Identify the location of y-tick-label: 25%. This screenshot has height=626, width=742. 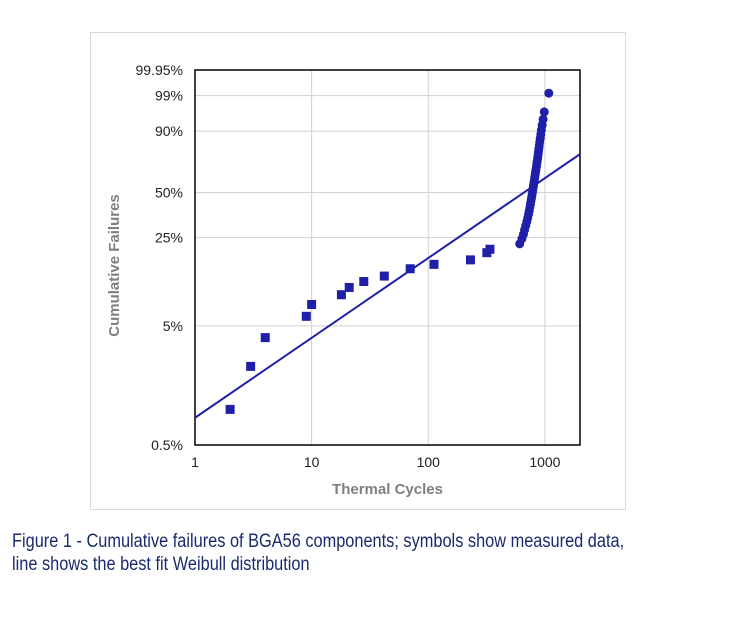
(169, 238).